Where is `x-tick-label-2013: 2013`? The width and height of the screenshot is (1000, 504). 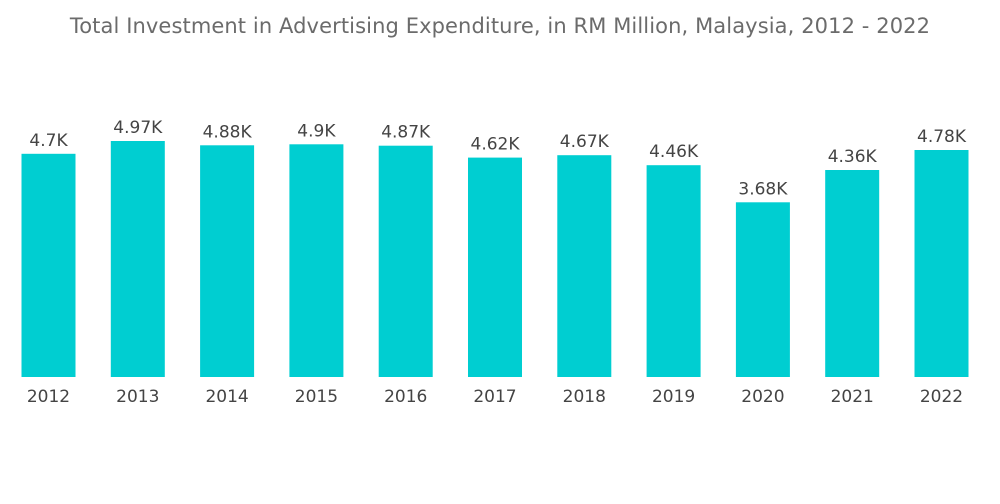
x-tick-label-2013: 2013 is located at coordinates (137, 397).